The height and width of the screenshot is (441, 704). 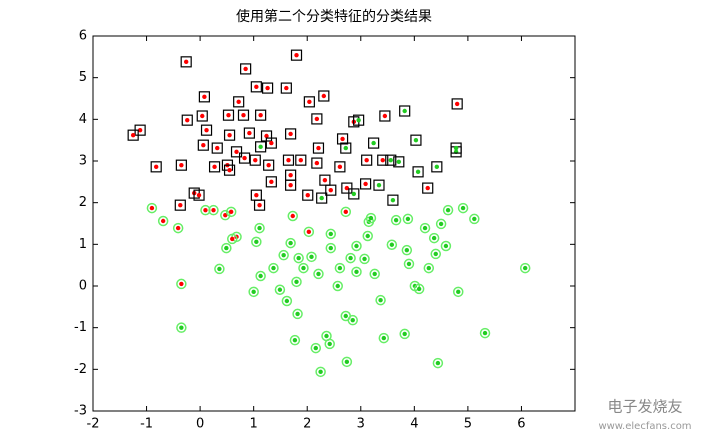 I want to click on y-tick-label: 2, so click(x=83, y=202).